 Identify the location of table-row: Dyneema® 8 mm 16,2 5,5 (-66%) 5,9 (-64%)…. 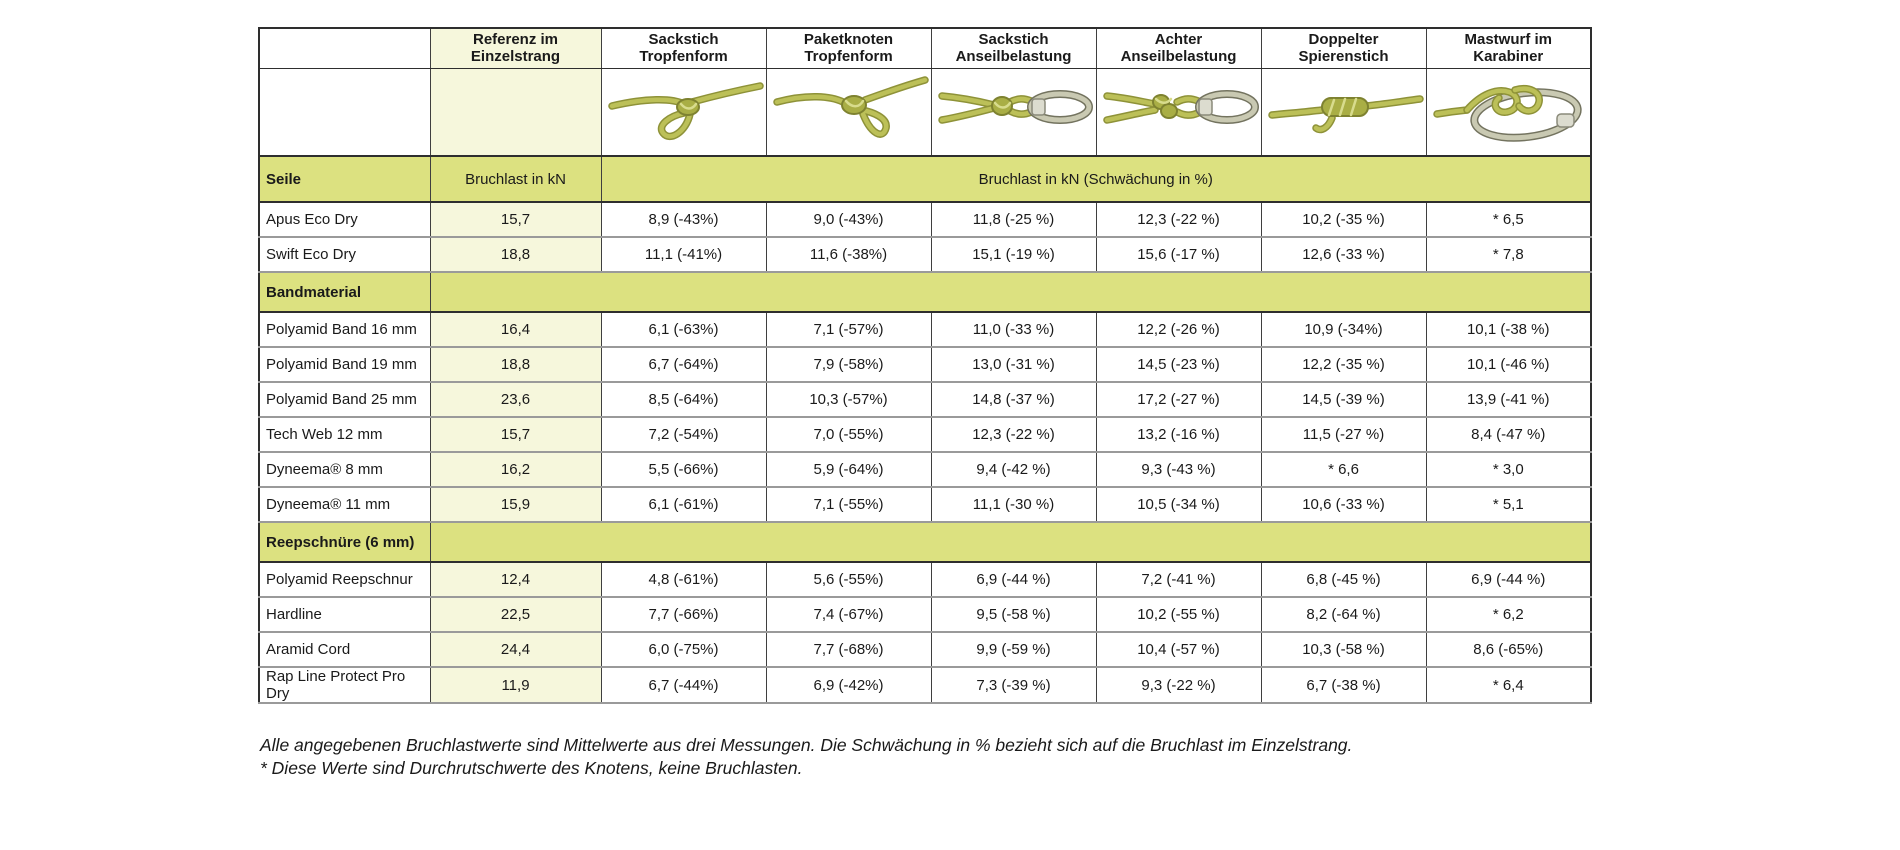
(925, 469).